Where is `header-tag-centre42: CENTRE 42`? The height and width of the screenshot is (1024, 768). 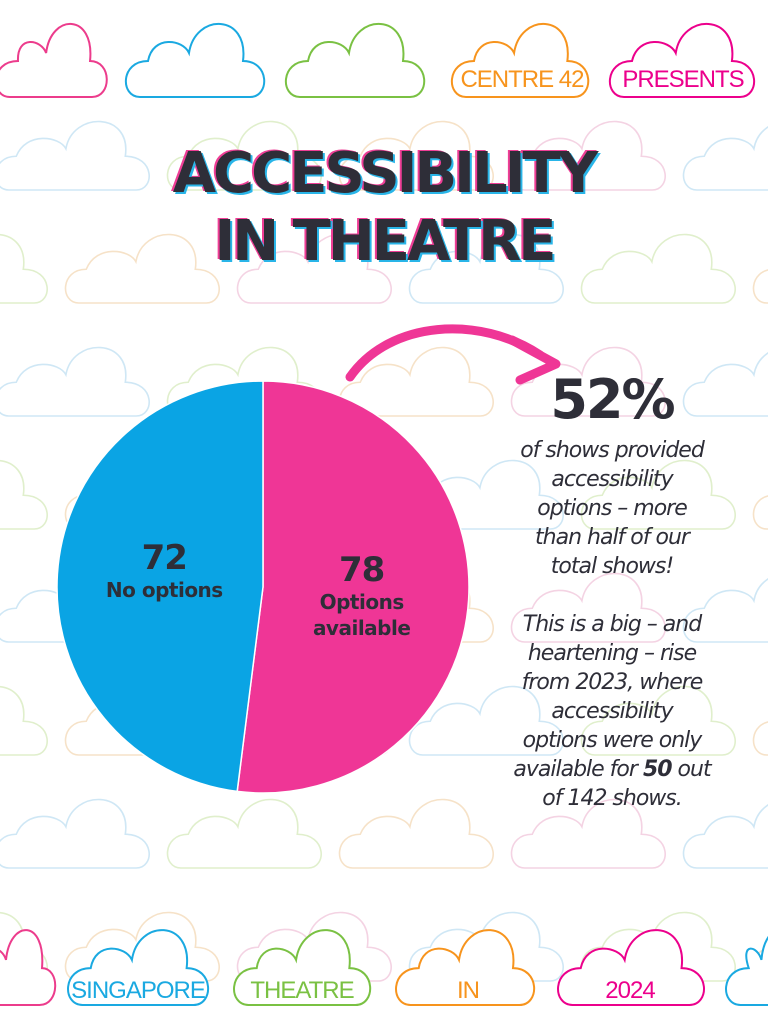
header-tag-centre42: CENTRE 42 is located at coordinates (522, 79).